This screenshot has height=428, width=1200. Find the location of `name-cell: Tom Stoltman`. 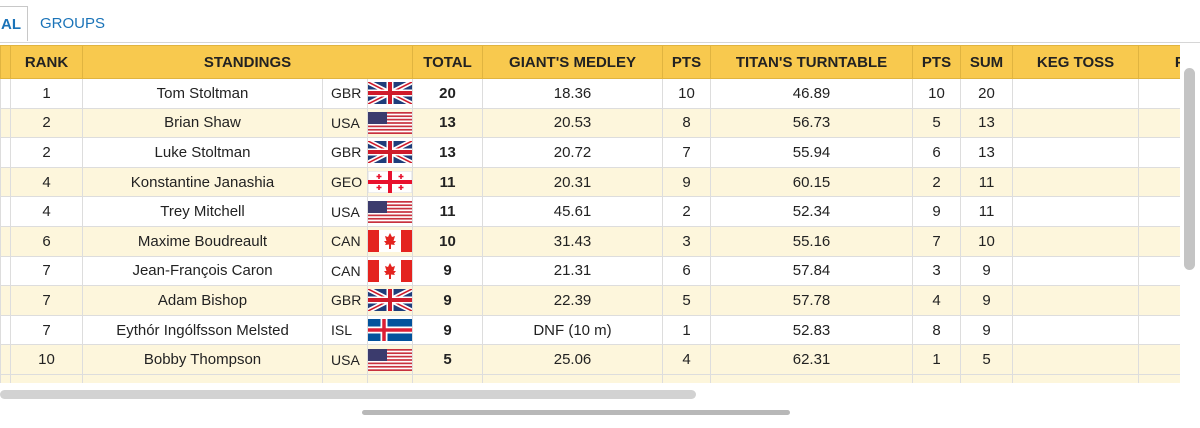

name-cell: Tom Stoltman is located at coordinates (202, 93).